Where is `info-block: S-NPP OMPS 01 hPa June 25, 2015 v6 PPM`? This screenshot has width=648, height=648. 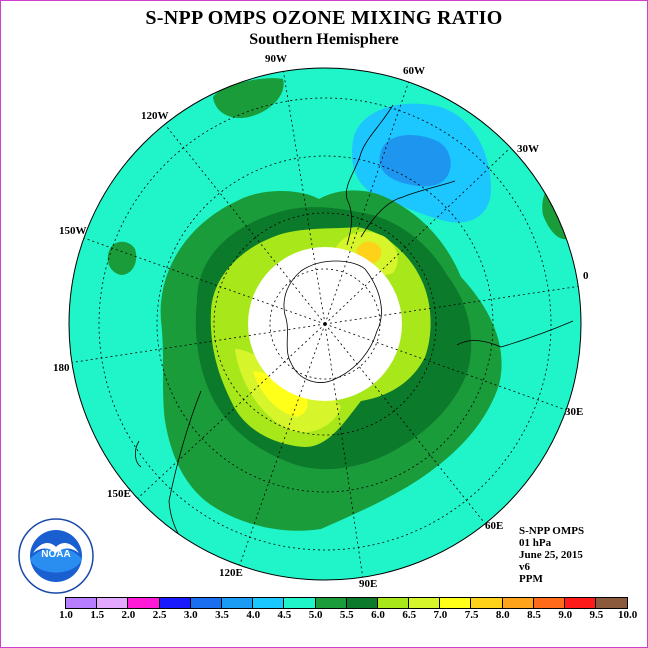 info-block: S-NPP OMPS 01 hPa June 25, 2015 v6 PPM is located at coordinates (551, 555).